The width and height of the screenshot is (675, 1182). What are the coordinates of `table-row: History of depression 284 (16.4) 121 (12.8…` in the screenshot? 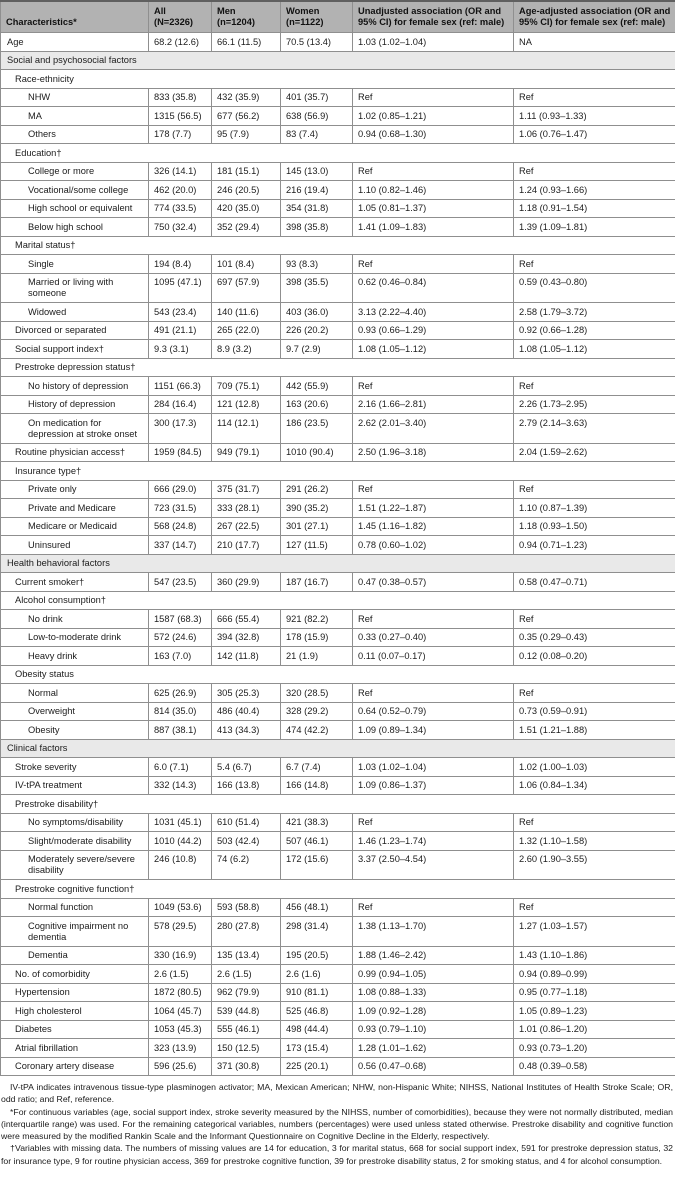 It's located at (337, 404).